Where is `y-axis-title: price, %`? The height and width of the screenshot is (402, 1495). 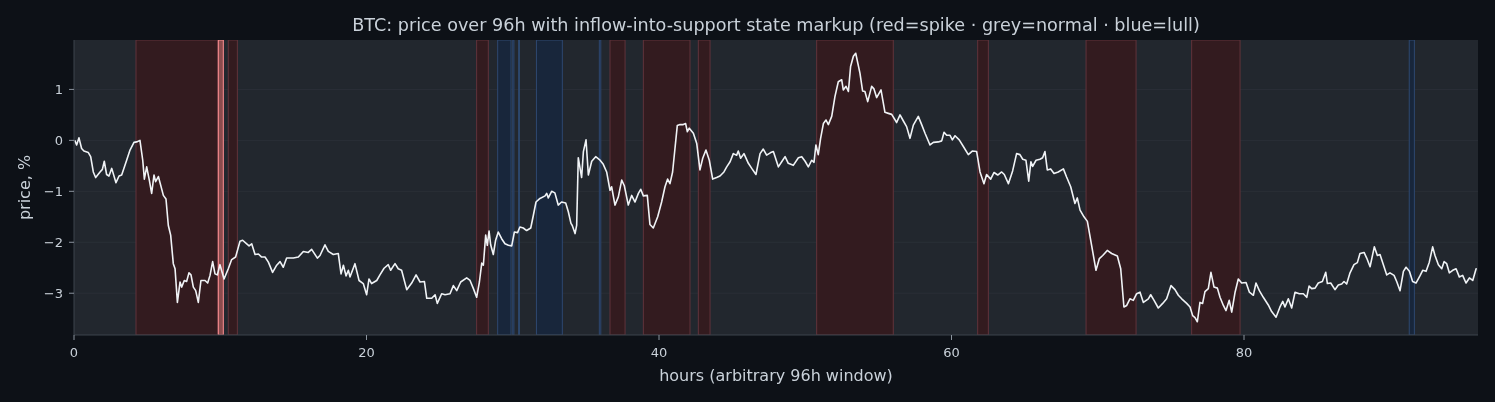
y-axis-title: price, % is located at coordinates (24, 187).